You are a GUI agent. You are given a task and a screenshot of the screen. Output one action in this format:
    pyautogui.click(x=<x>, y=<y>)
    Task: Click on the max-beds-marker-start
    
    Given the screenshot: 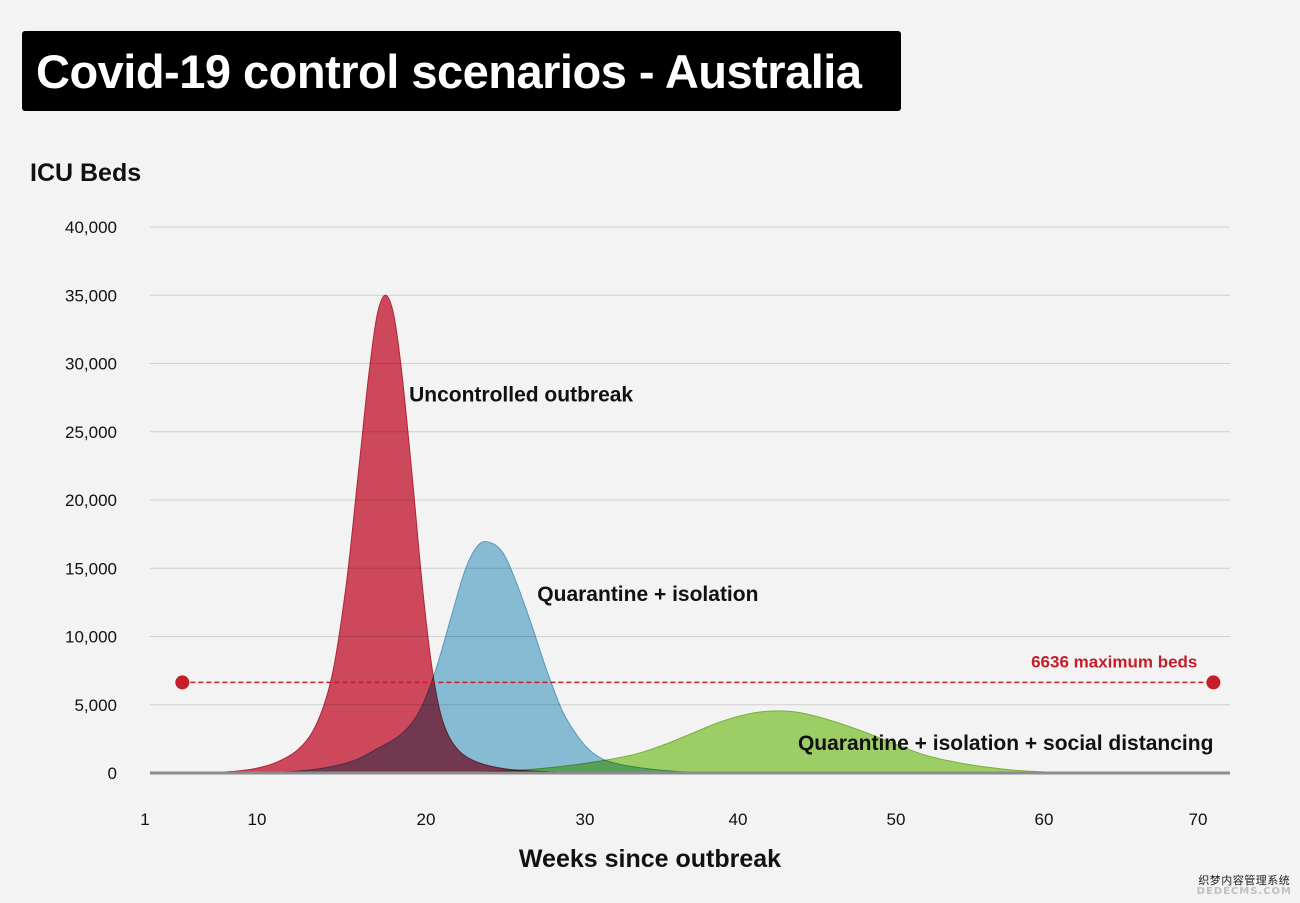 What is the action you would take?
    pyautogui.click(x=182, y=682)
    